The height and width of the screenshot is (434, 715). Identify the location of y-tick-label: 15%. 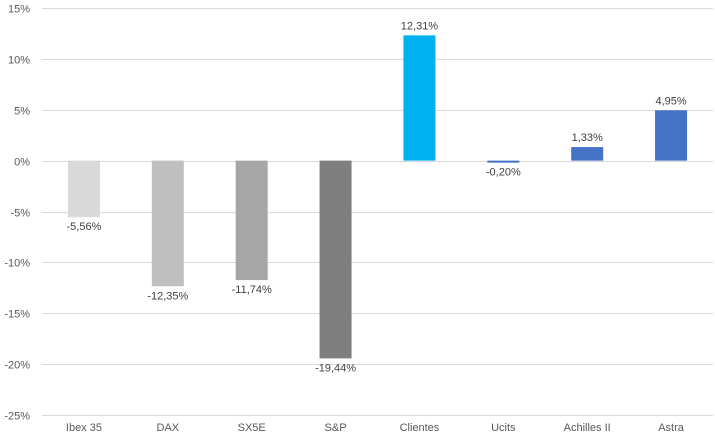
(19, 10).